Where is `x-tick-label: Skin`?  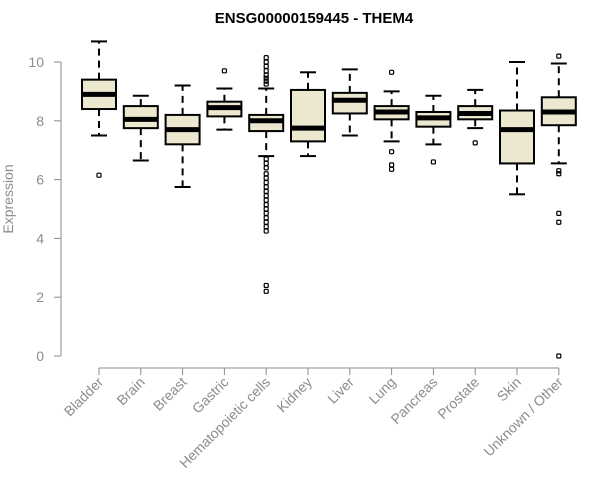
x-tick-label: Skin is located at coordinates (509, 389).